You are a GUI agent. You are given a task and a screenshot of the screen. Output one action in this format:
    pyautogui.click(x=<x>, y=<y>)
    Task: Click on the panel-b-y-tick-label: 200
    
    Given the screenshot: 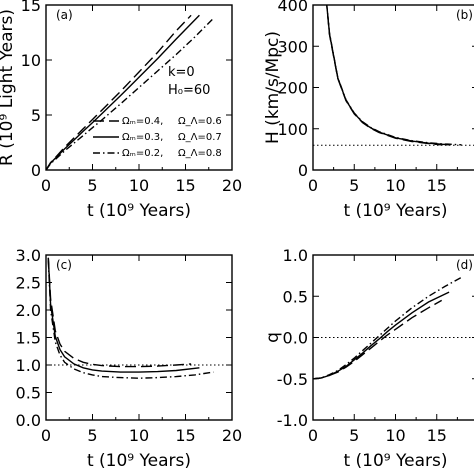 What is the action you would take?
    pyautogui.click(x=292, y=88)
    